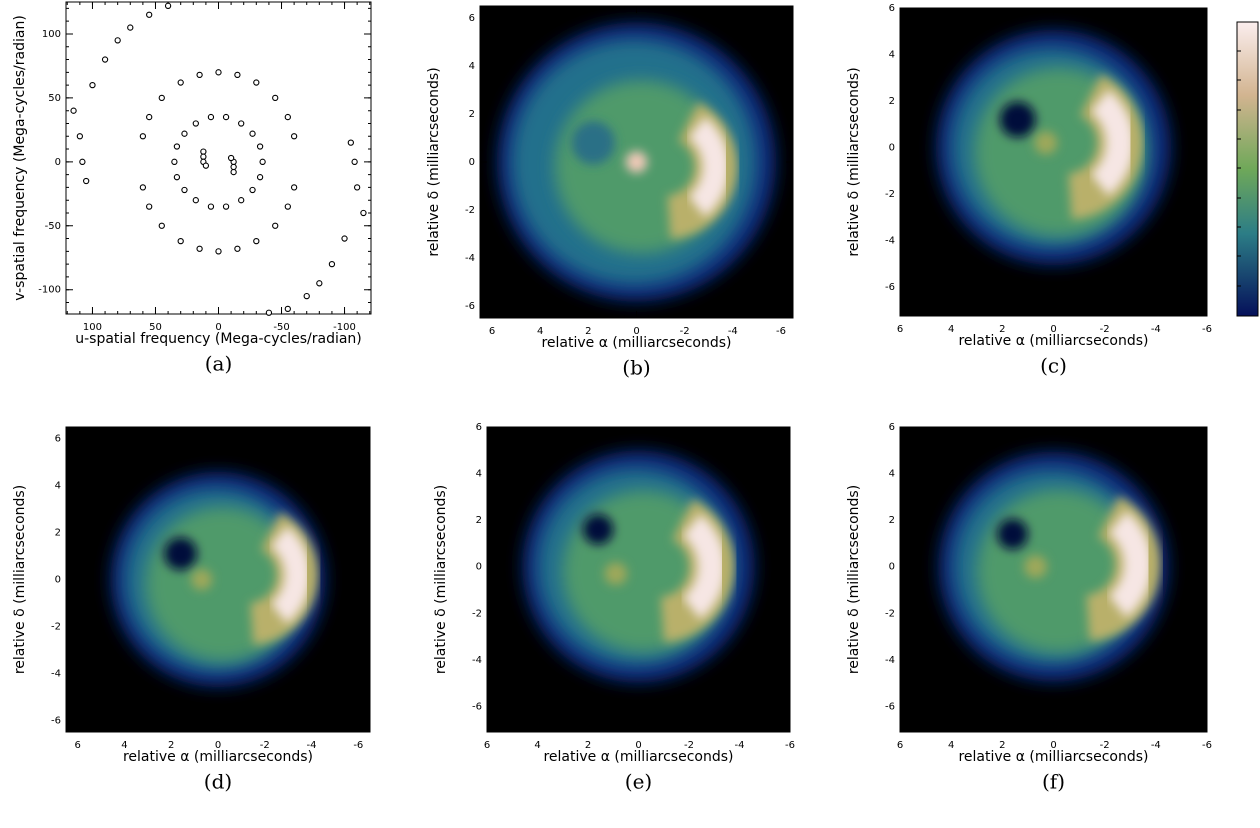 The width and height of the screenshot is (1260, 828). What do you see at coordinates (638, 782) in the screenshot?
I see `caption: (e)` at bounding box center [638, 782].